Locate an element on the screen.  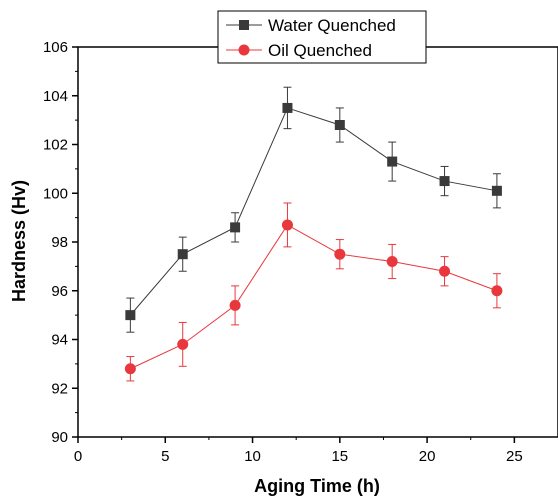
y-tick-label: 94 is located at coordinates (59, 340).